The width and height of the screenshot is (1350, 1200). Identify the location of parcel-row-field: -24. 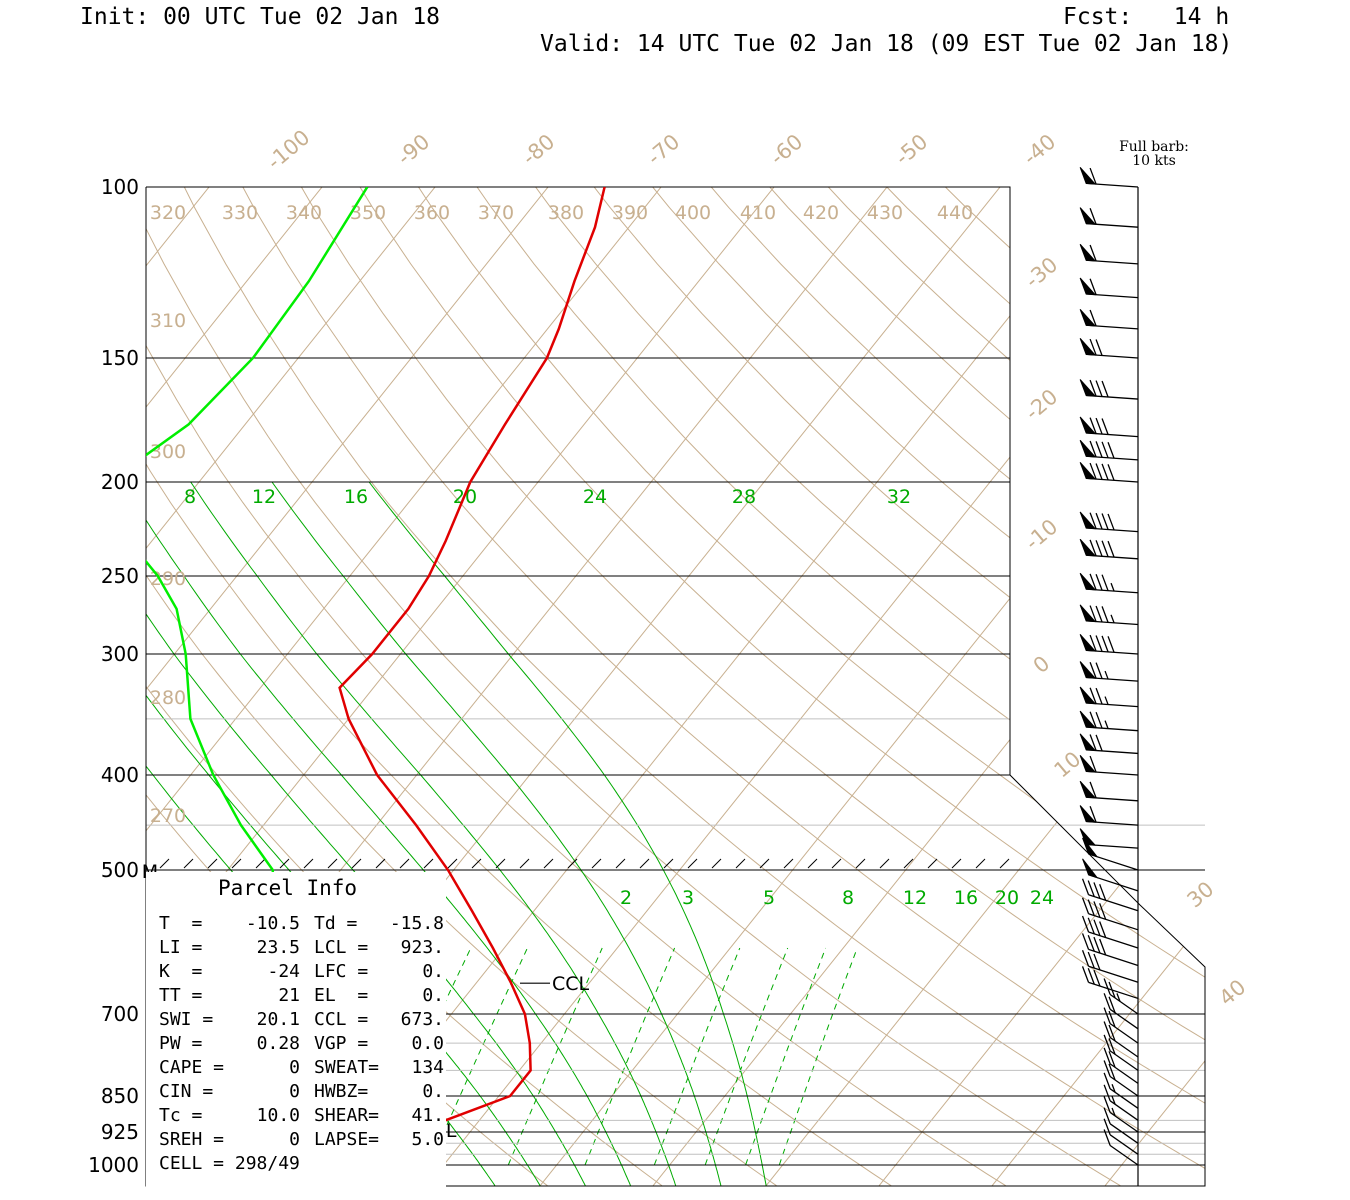
(283, 971).